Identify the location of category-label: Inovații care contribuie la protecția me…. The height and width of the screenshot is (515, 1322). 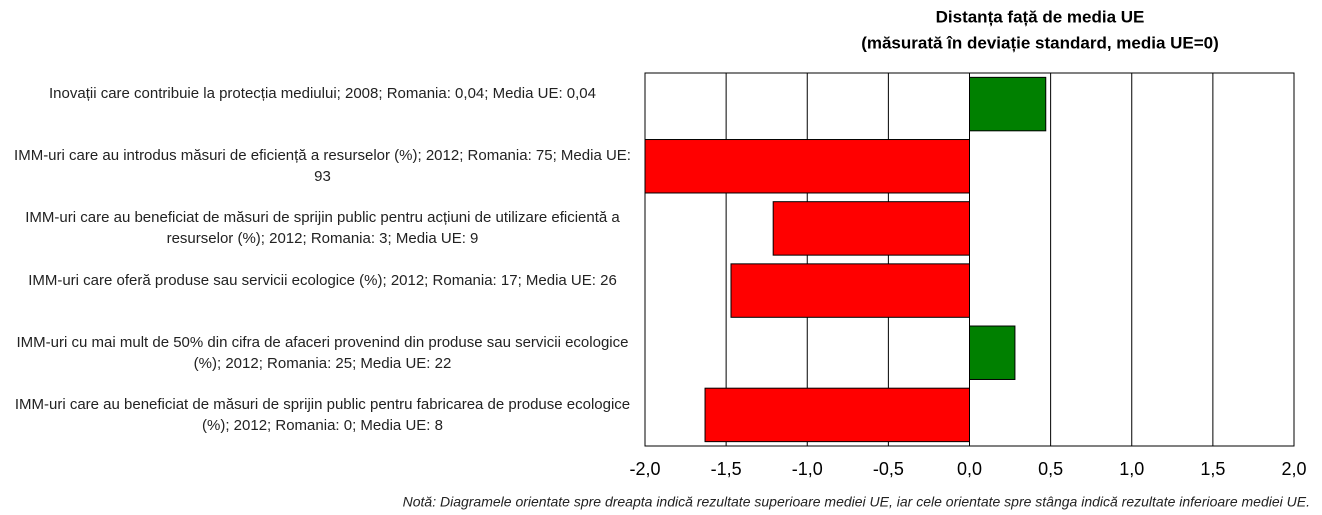
(322, 94).